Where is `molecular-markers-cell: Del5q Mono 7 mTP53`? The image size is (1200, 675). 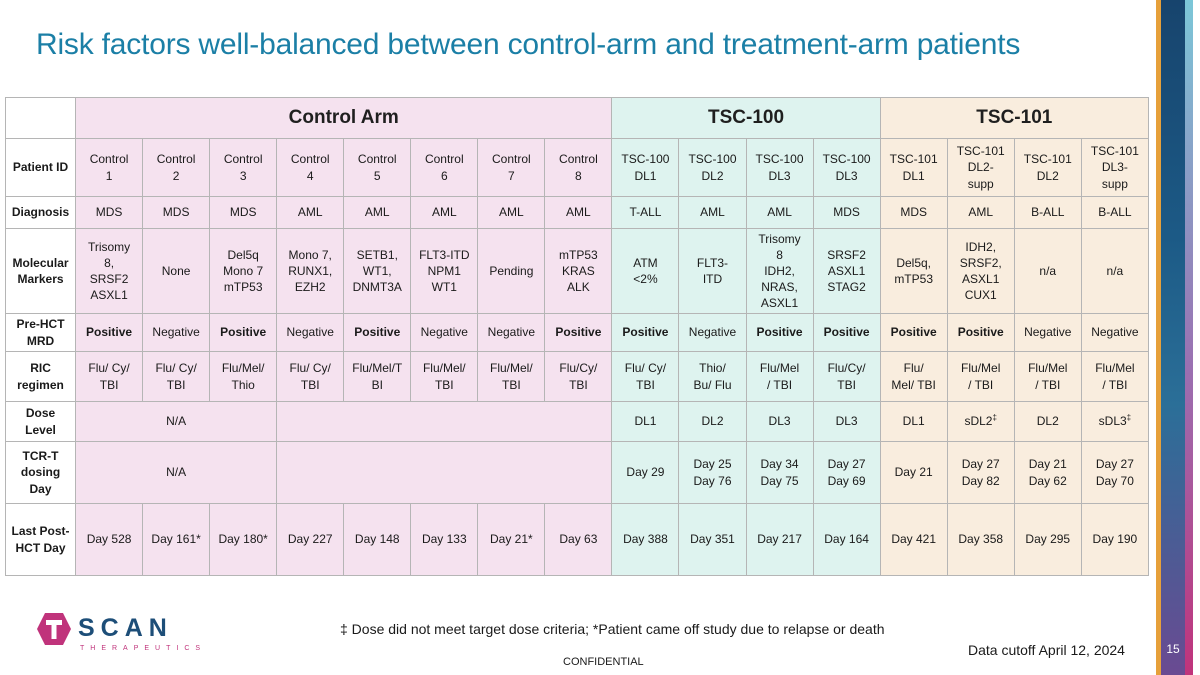 molecular-markers-cell: Del5q Mono 7 mTP53 is located at coordinates (243, 271).